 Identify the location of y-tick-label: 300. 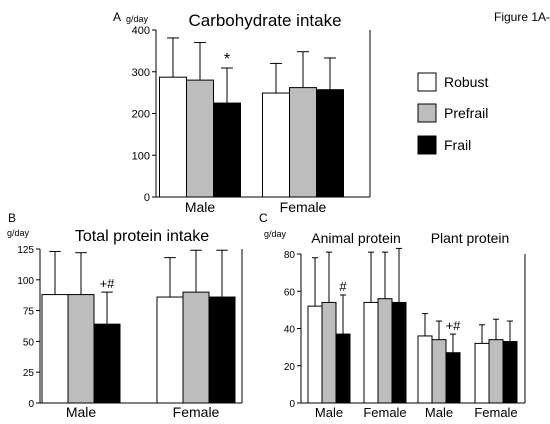
(141, 73).